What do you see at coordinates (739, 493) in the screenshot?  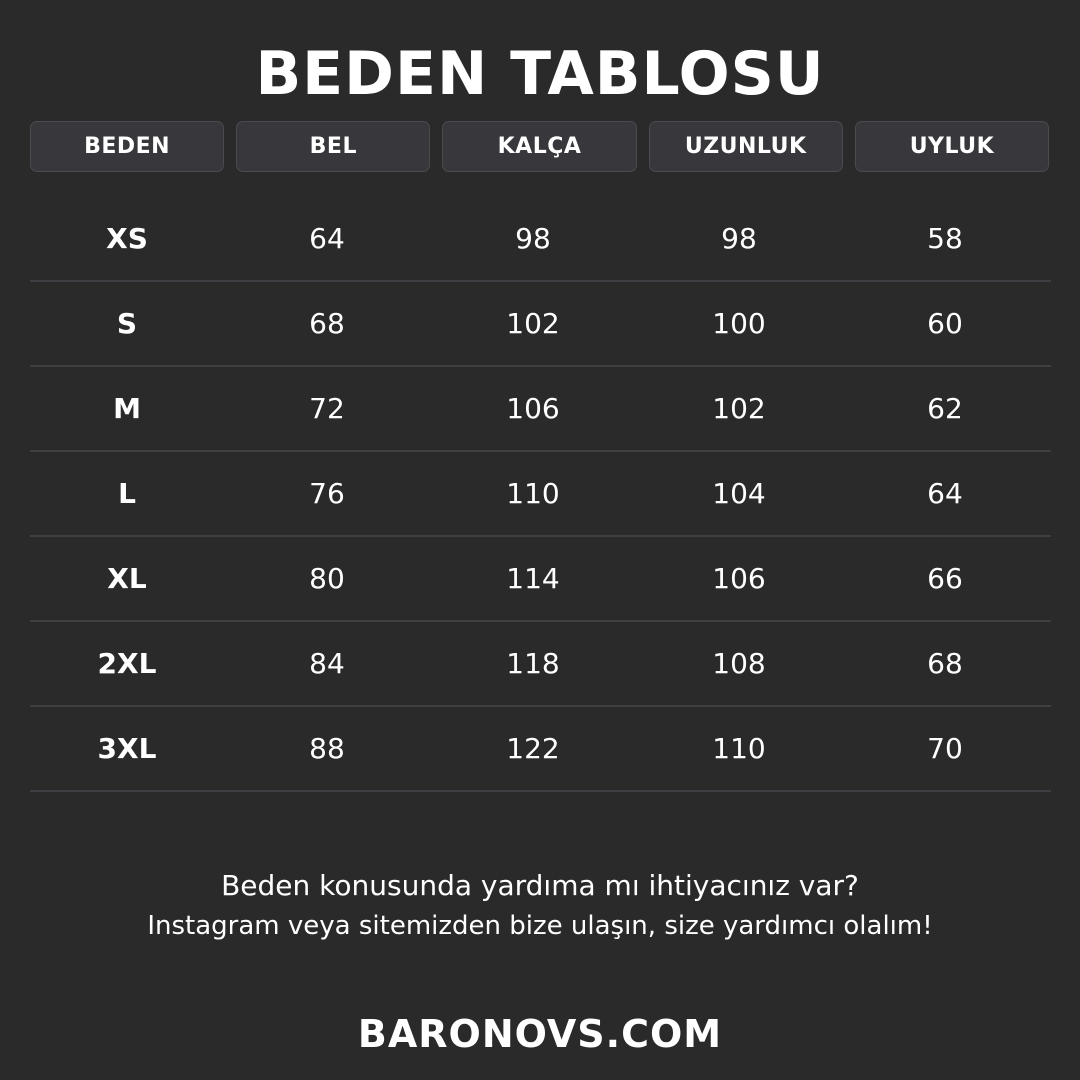 I see `value-cell: 104` at bounding box center [739, 493].